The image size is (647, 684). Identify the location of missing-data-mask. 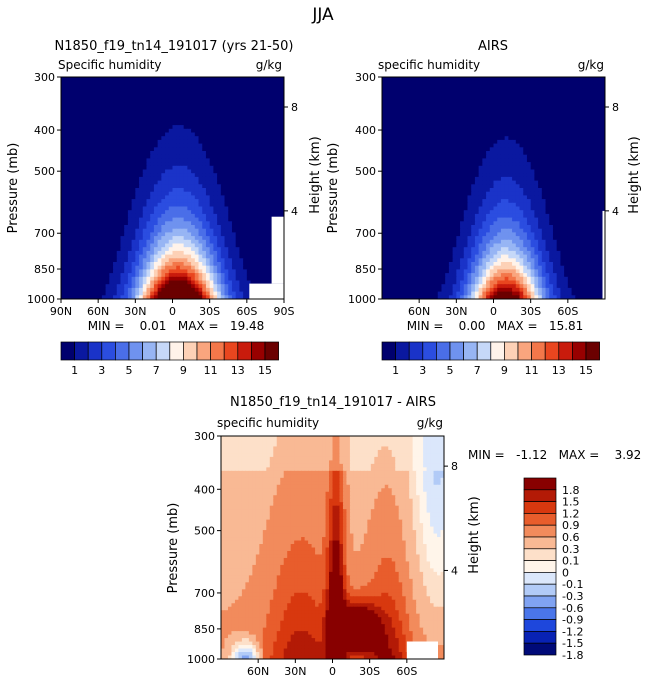
(266, 291).